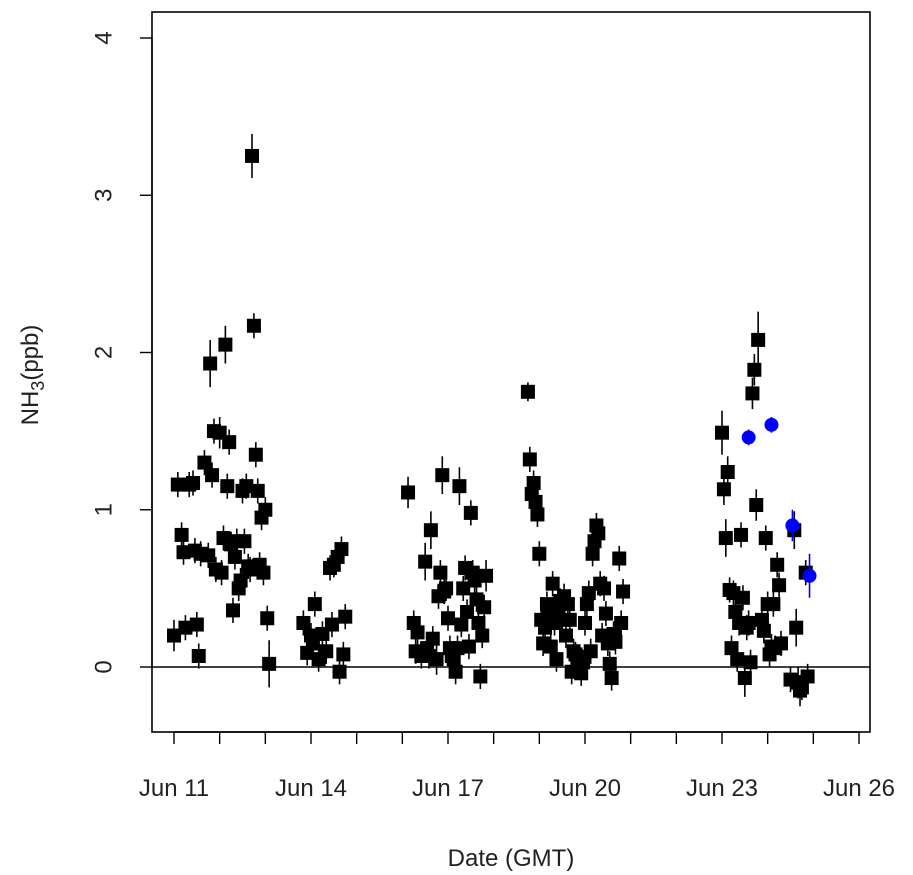 Image resolution: width=913 pixels, height=875 pixels. I want to click on y-axis-title-sub: 3, so click(38, 386).